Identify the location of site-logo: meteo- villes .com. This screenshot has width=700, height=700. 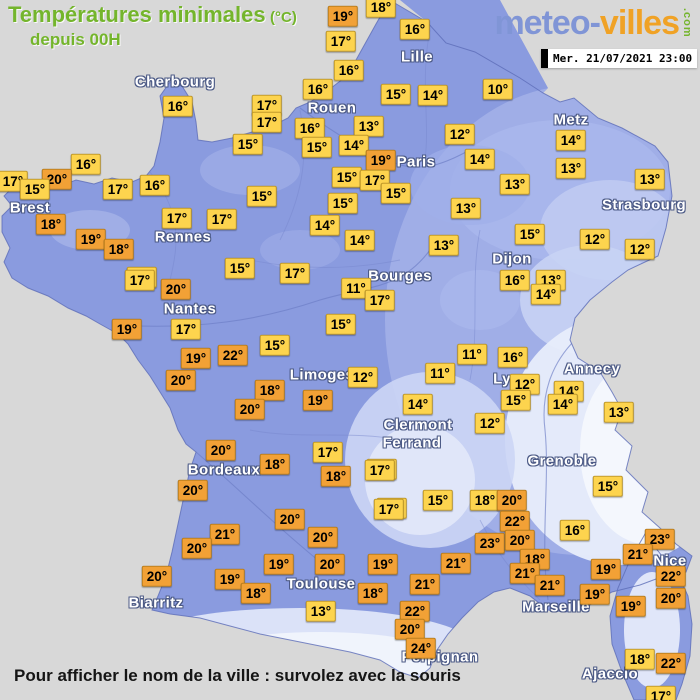
(593, 23).